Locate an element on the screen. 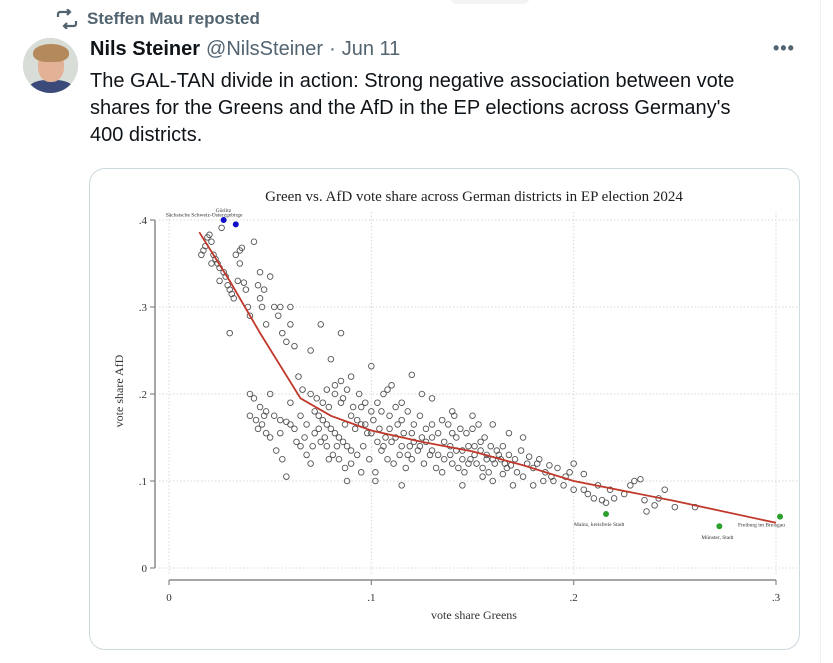 The height and width of the screenshot is (663, 833). highlighted-point is located at coordinates (606, 514).